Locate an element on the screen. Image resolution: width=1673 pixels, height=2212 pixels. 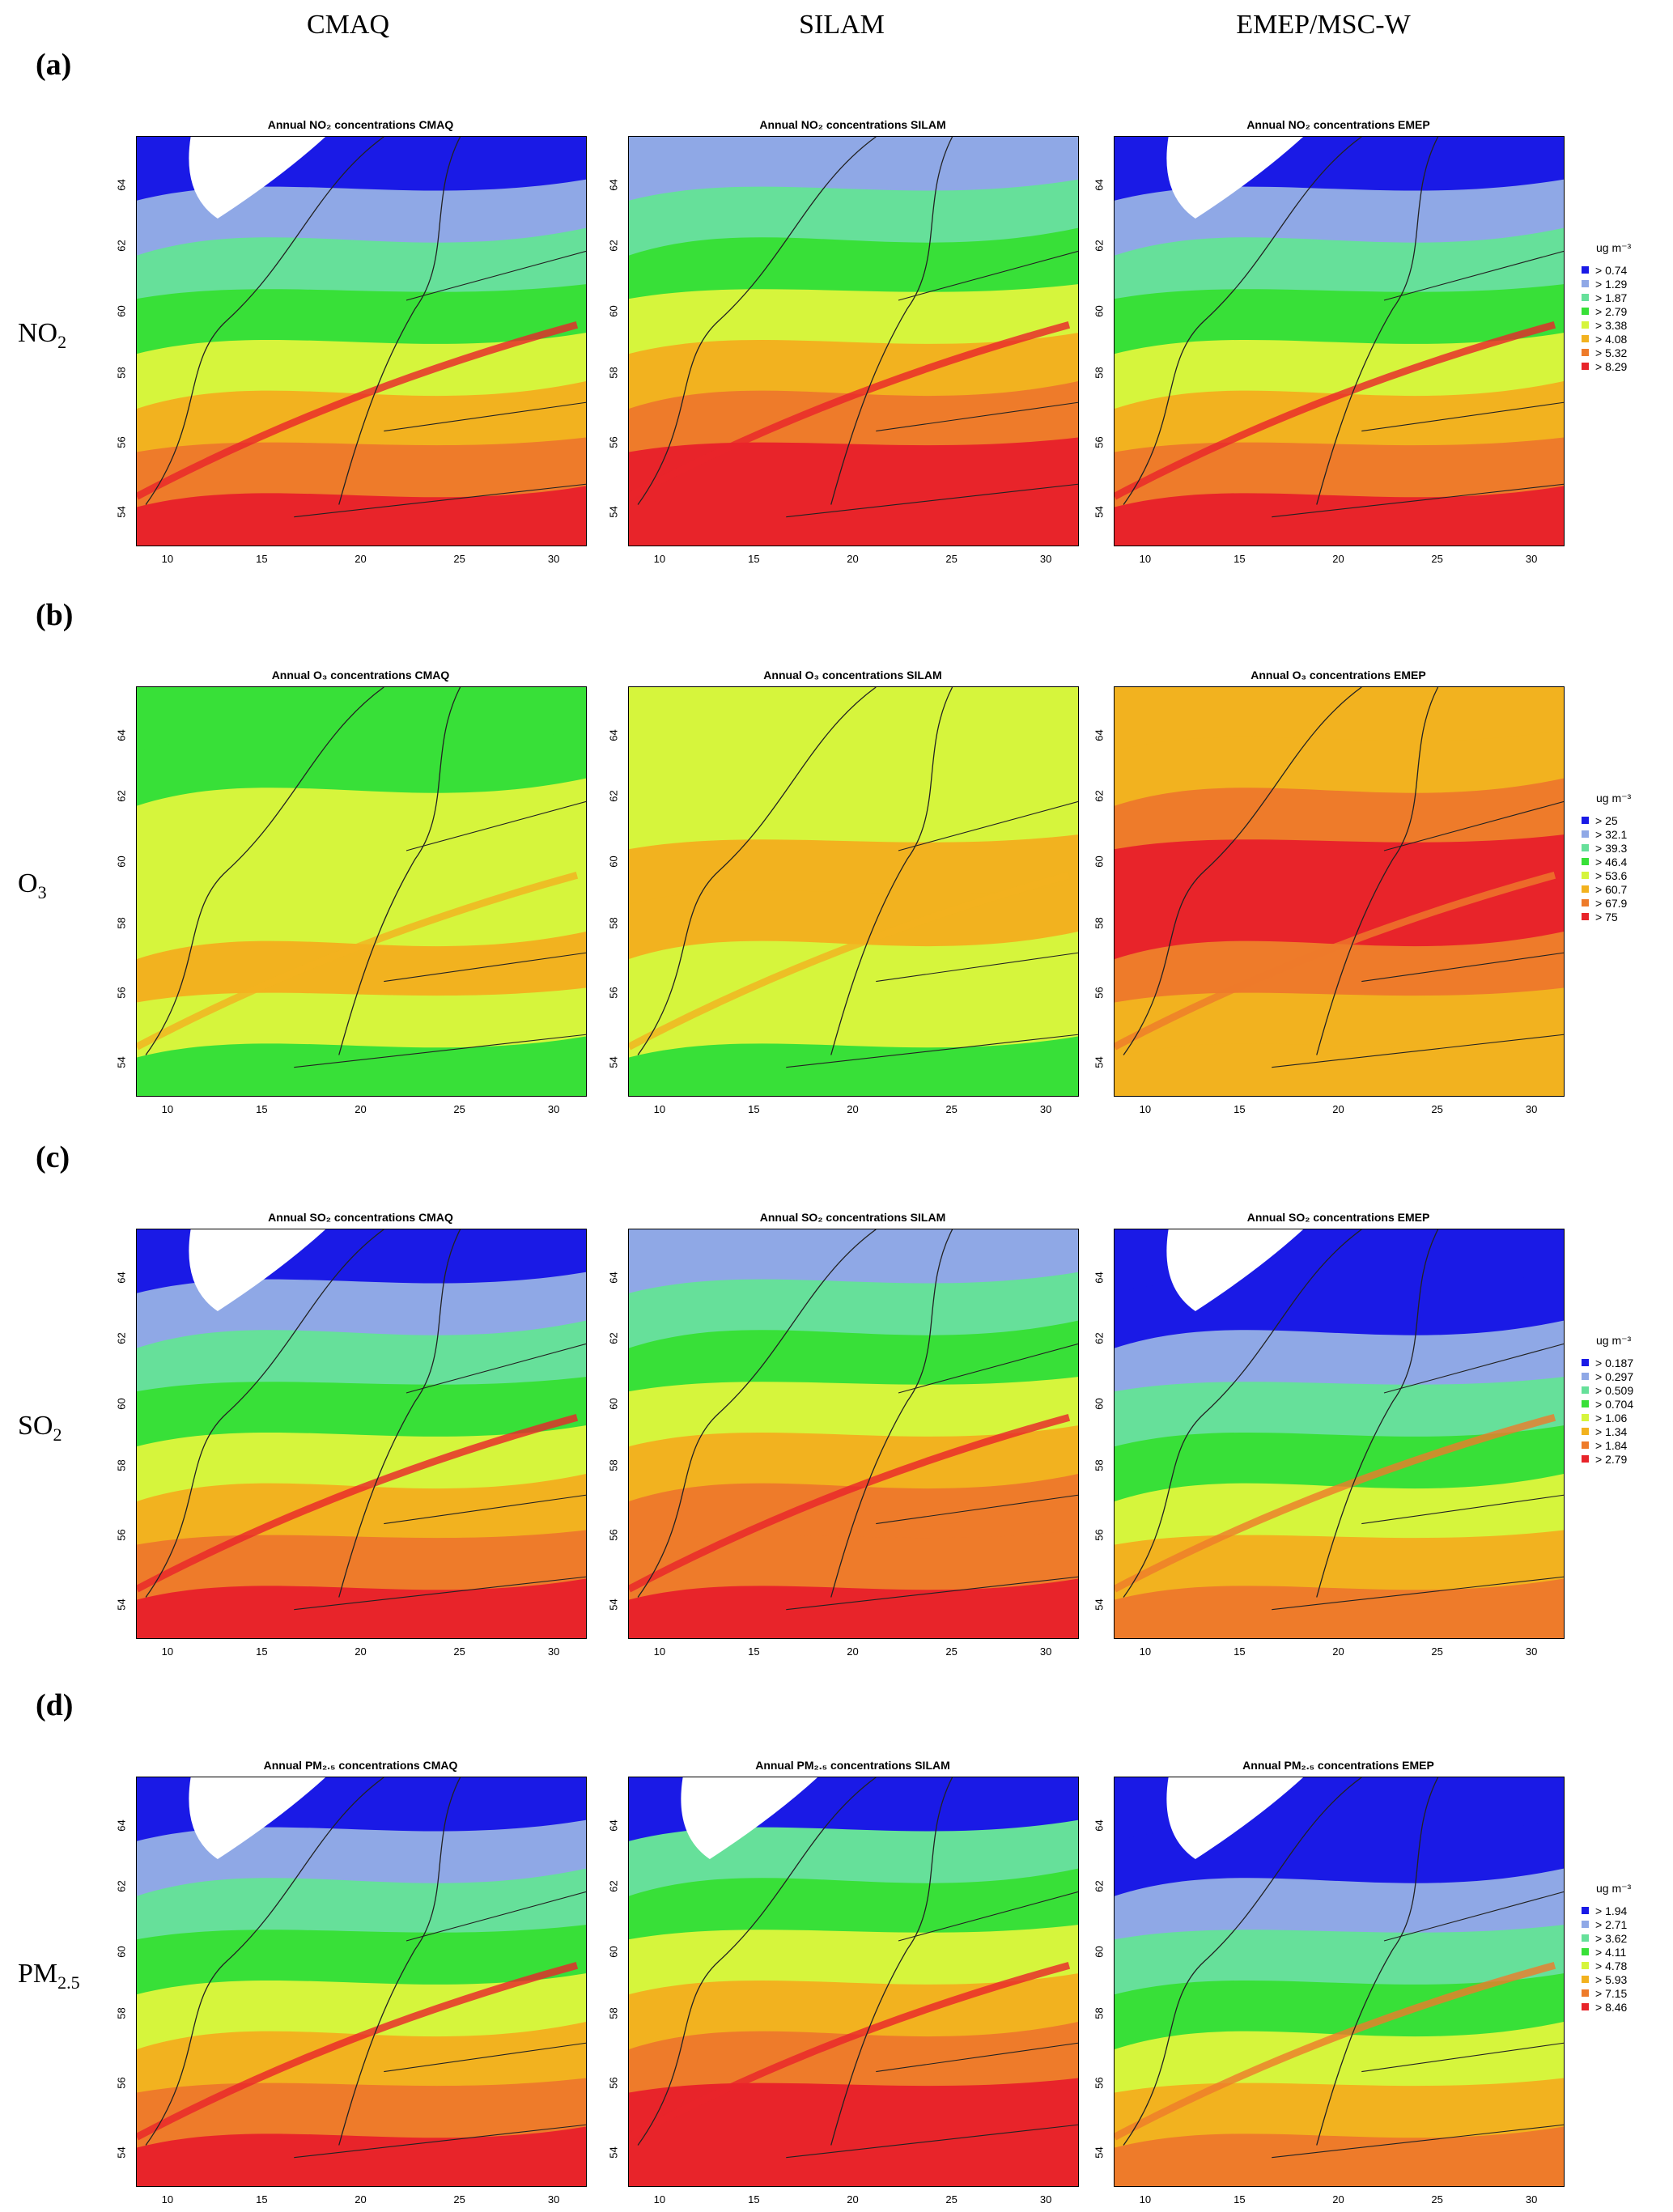
map-title-so2-cmaq: Annual SO₂ concentrations CMAQ is located at coordinates (360, 1217).